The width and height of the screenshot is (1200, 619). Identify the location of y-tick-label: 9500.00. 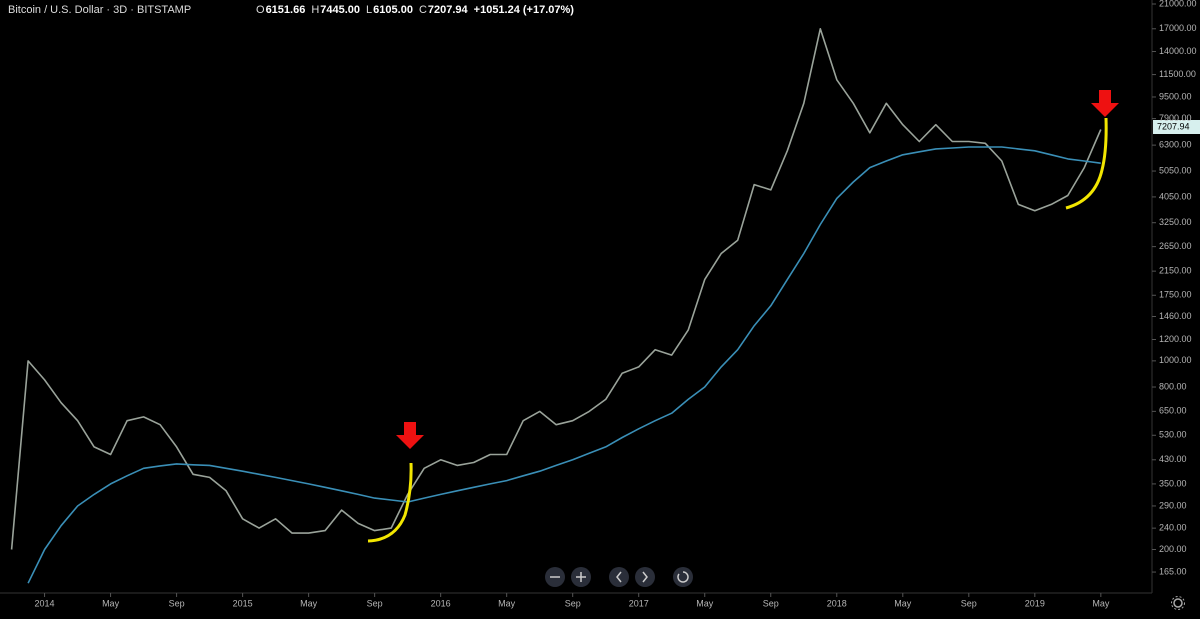
(1175, 96).